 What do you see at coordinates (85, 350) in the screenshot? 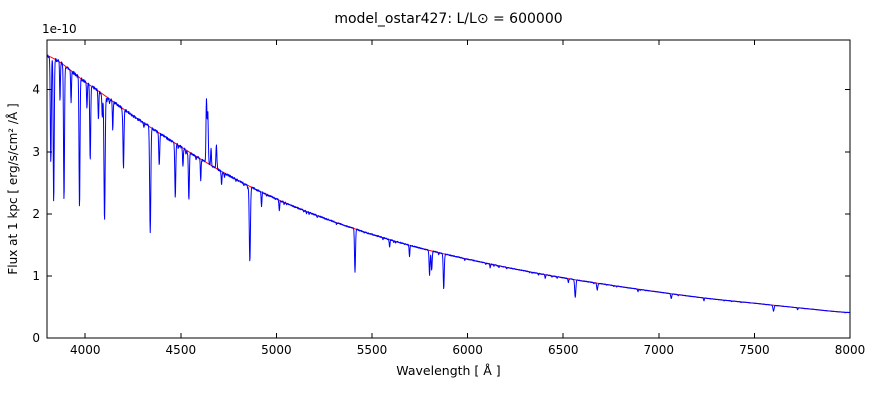
I see `x-tick-label: 4000` at bounding box center [85, 350].